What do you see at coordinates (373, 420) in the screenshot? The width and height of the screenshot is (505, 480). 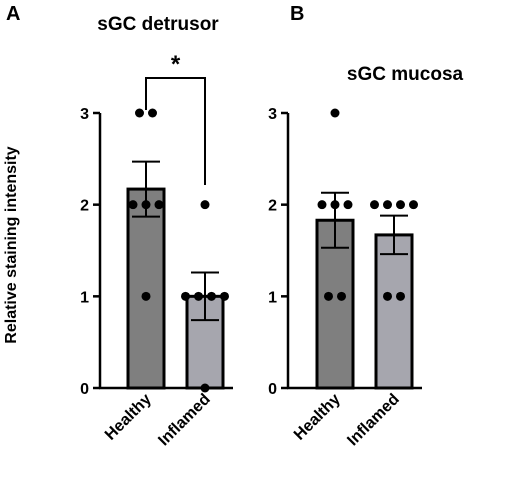 I see `x-category-label-b: Inflamed` at bounding box center [373, 420].